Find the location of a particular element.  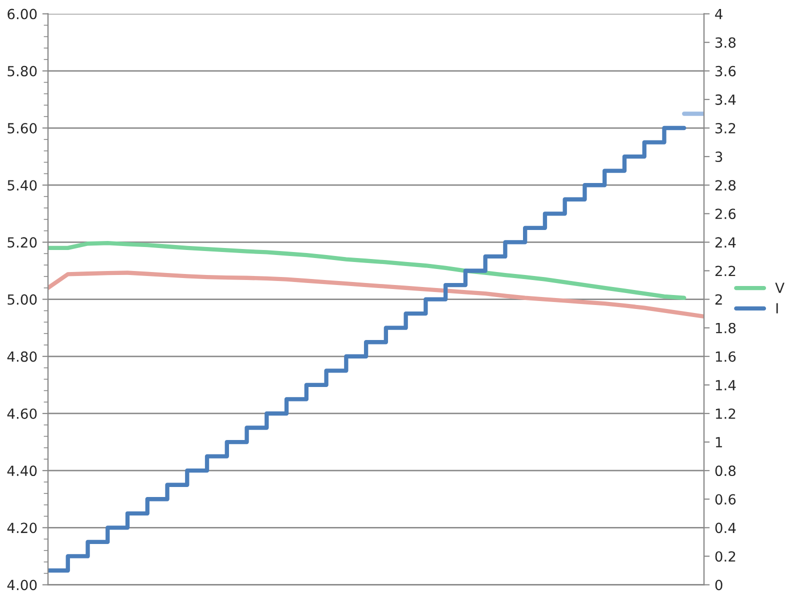

y2-tick-label: 2 is located at coordinates (718, 299).